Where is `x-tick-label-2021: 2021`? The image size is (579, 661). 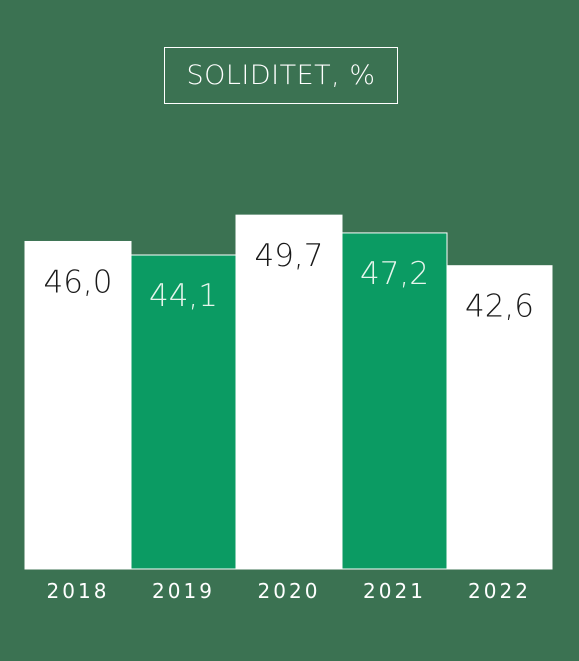 x-tick-label-2021: 2021 is located at coordinates (394, 591).